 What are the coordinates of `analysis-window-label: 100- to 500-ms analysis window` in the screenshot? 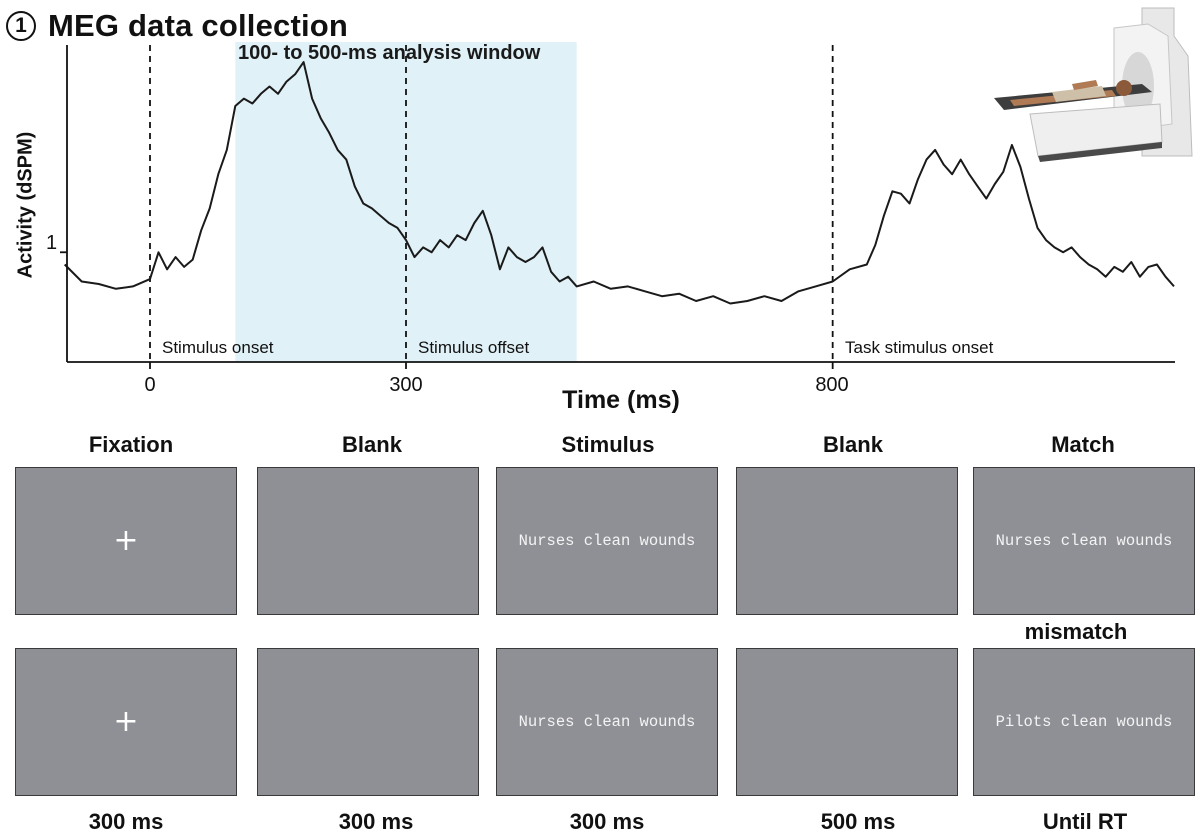 It's located at (389, 53).